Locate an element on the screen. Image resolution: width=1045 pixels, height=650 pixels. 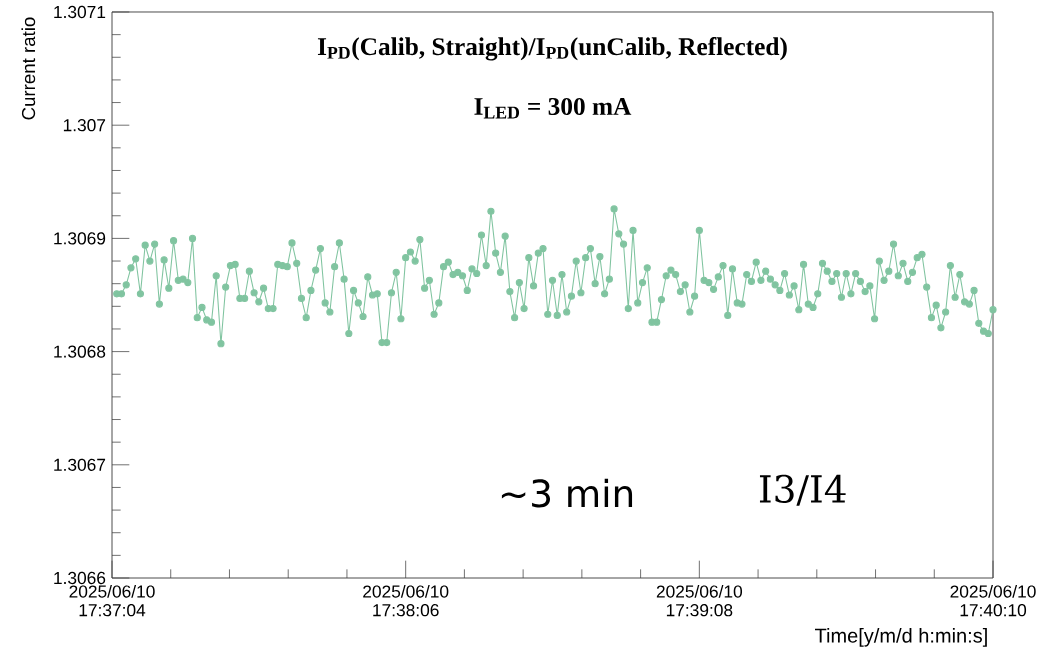
y-tick-label: 1.307 is located at coordinates (84, 125).